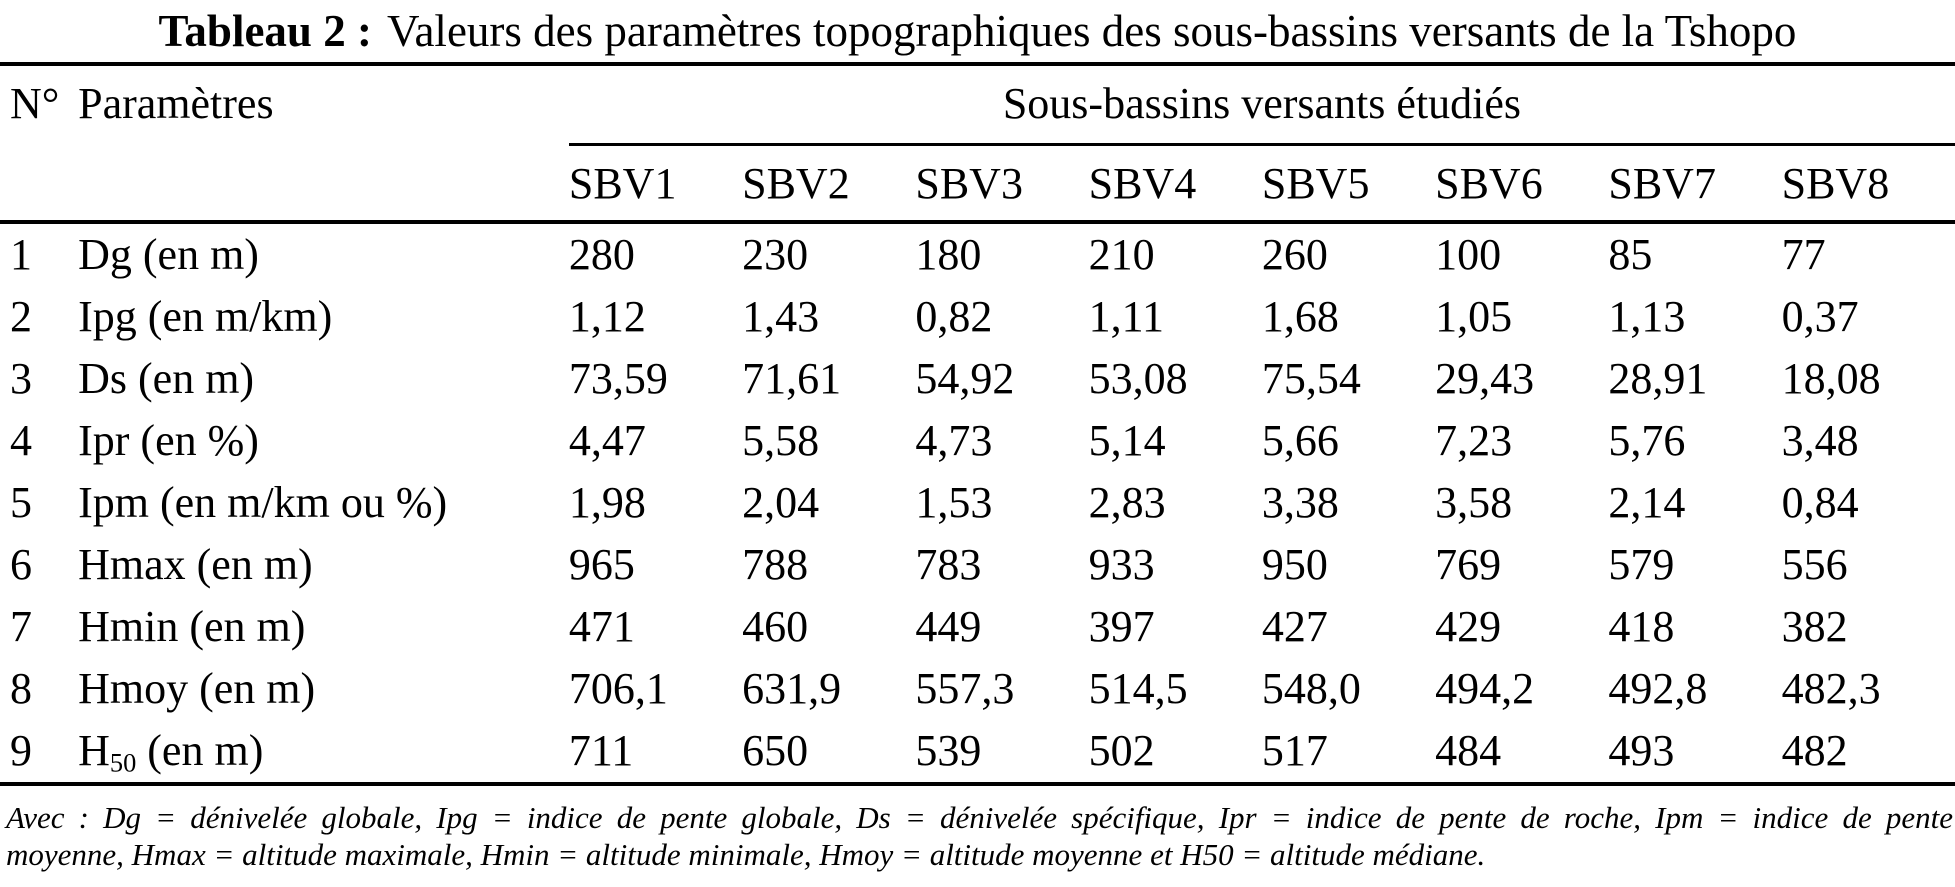 The height and width of the screenshot is (887, 1955). I want to click on table-cell: 382, so click(1814, 626).